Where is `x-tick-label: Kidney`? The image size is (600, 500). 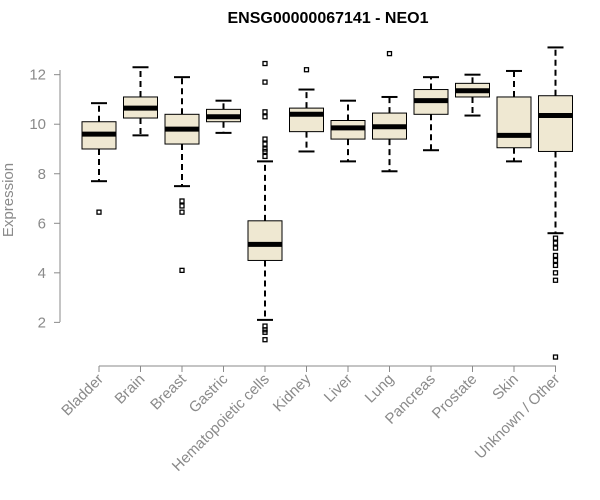 x-tick-label: Kidney is located at coordinates (292, 392).